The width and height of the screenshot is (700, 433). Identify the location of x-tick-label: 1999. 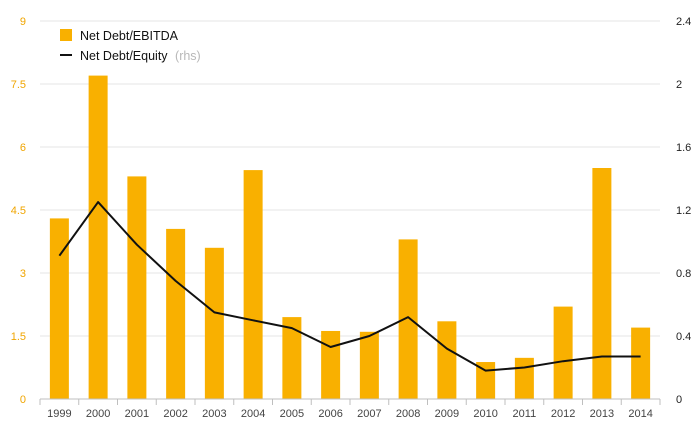
(59, 414).